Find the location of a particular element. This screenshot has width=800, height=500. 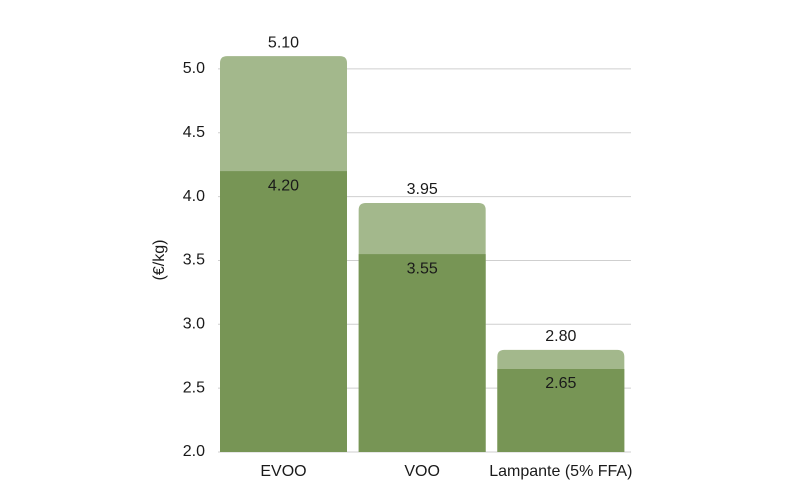

x-tick-label: VOO is located at coordinates (422, 471).